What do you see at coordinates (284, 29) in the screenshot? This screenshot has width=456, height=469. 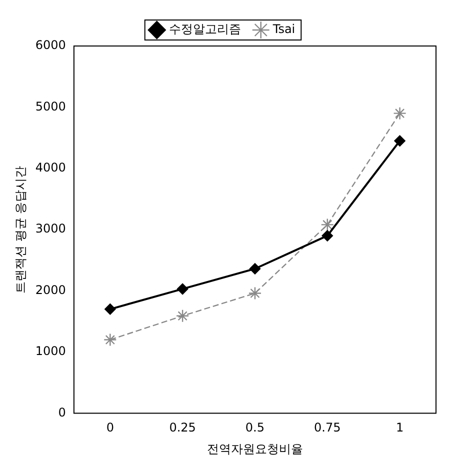 I see `legend-label: Tsai` at bounding box center [284, 29].